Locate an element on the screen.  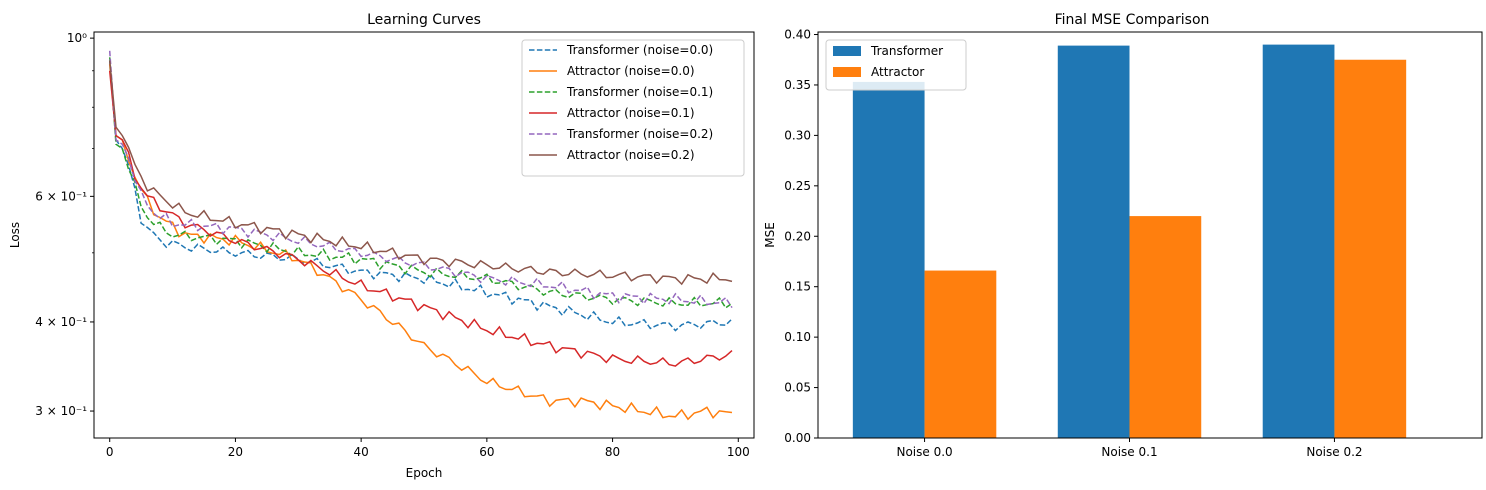
mse-comparison-title: Final MSE Comparison is located at coordinates (1132, 20).